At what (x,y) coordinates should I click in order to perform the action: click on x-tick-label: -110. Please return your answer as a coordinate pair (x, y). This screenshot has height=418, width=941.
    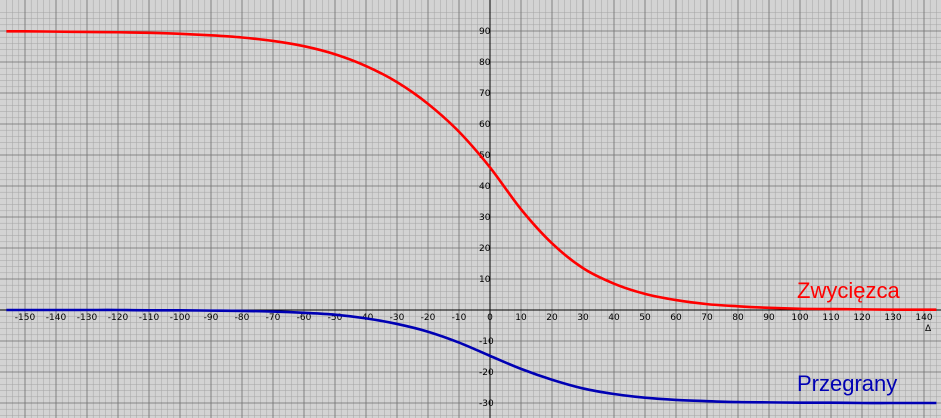
    Looking at the image, I should click on (149, 318).